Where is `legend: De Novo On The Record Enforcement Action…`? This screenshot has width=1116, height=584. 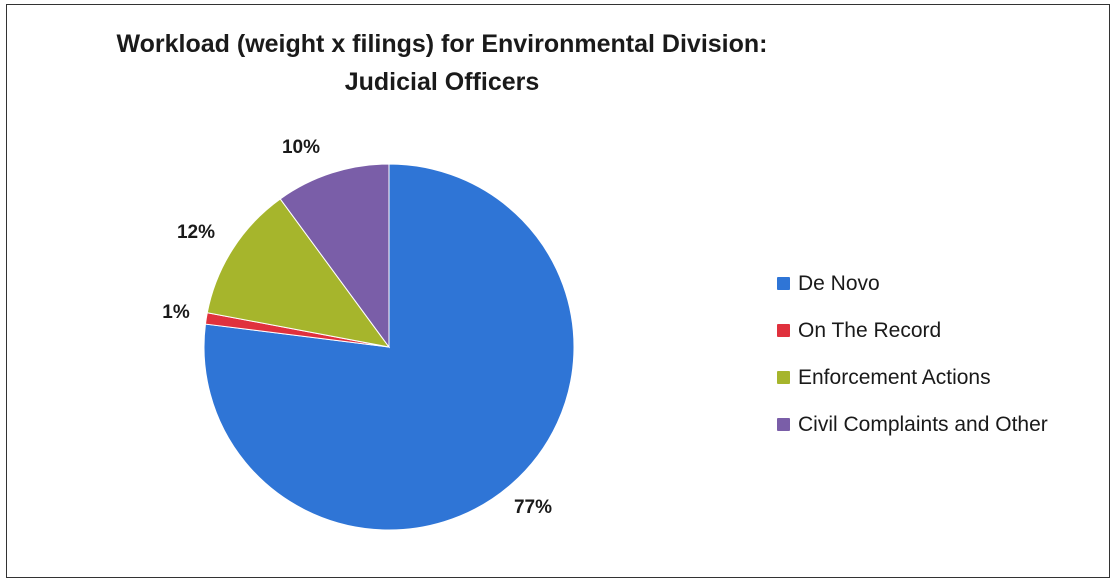
legend: De Novo On The Record Enforcement Action… is located at coordinates (912, 354).